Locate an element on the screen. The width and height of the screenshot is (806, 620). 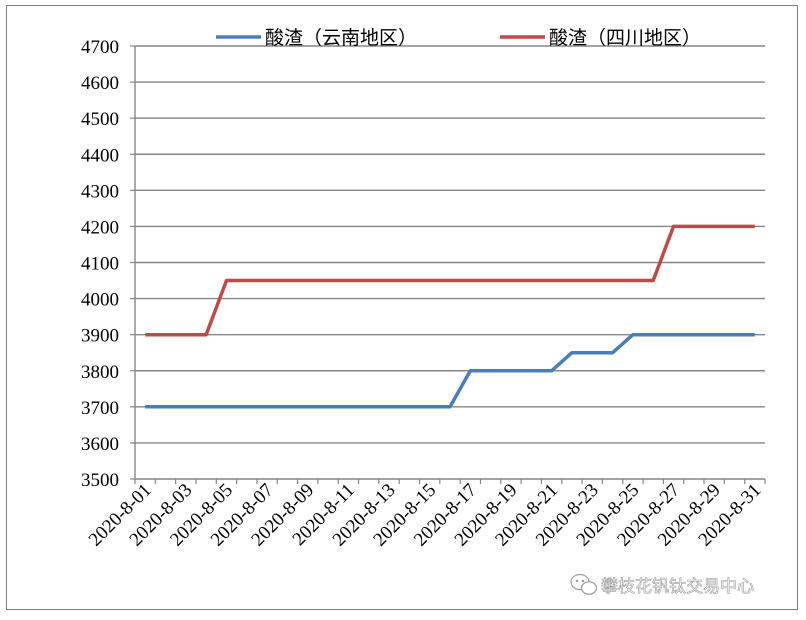
legend-label-yunnan: 酸渣（云南地区） is located at coordinates (341, 38).